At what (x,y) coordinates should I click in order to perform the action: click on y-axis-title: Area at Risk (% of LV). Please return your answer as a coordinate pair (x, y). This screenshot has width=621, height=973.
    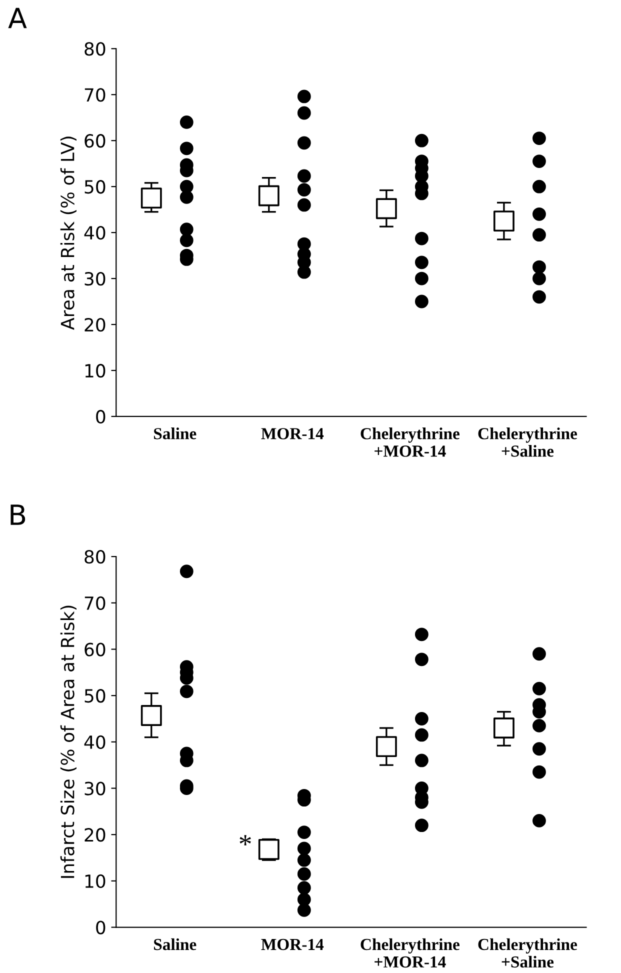
    Looking at the image, I should click on (68, 233).